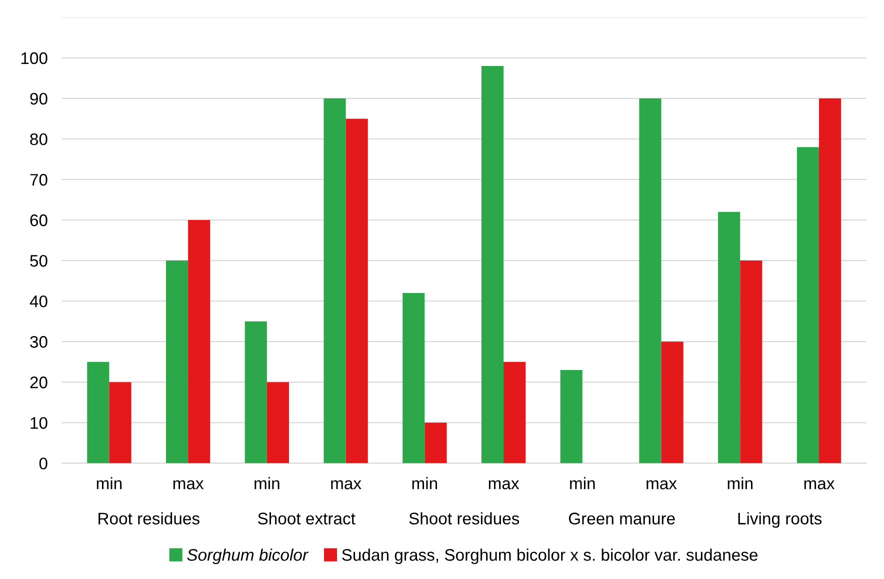 This screenshot has height=579, width=884. Describe the element at coordinates (39, 98) in the screenshot. I see `y-tick-label: 90` at that location.